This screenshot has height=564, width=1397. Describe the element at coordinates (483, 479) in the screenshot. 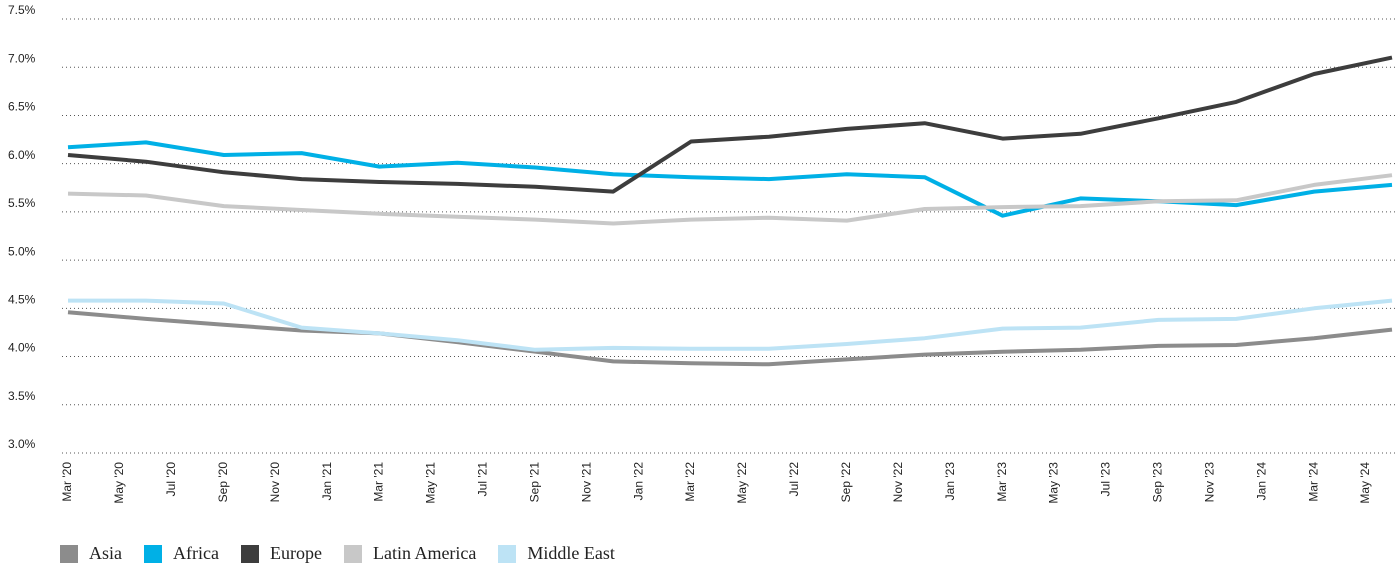

I see `x-tick-label: Jul '21` at that location.